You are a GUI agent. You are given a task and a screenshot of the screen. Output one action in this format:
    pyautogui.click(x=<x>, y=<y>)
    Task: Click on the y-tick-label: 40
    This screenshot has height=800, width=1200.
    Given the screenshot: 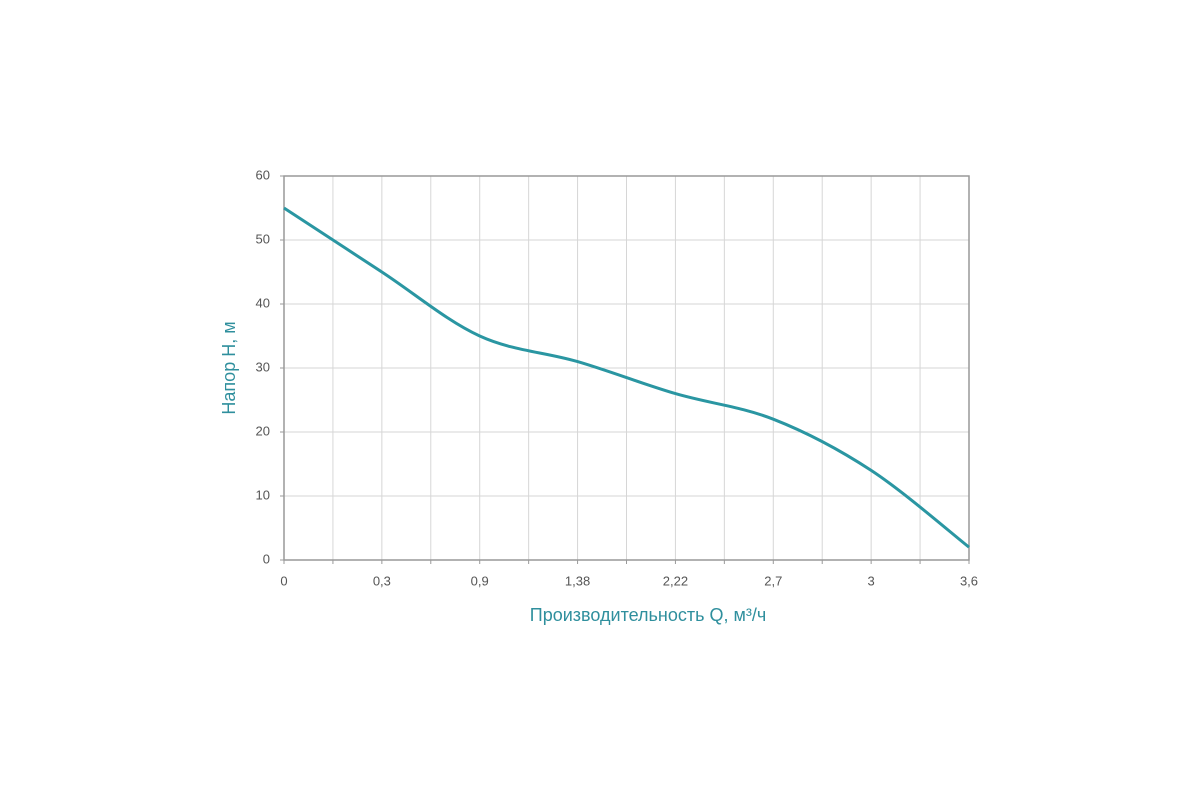 What is the action you would take?
    pyautogui.click(x=263, y=302)
    